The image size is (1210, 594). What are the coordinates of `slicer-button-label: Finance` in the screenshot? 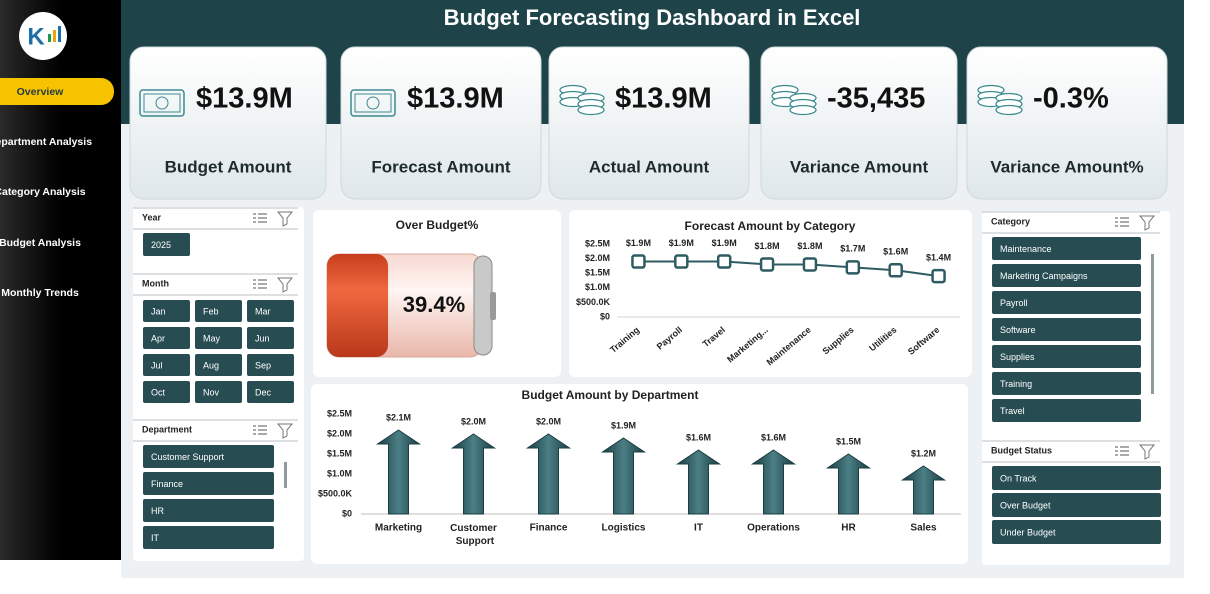 It's located at (167, 484).